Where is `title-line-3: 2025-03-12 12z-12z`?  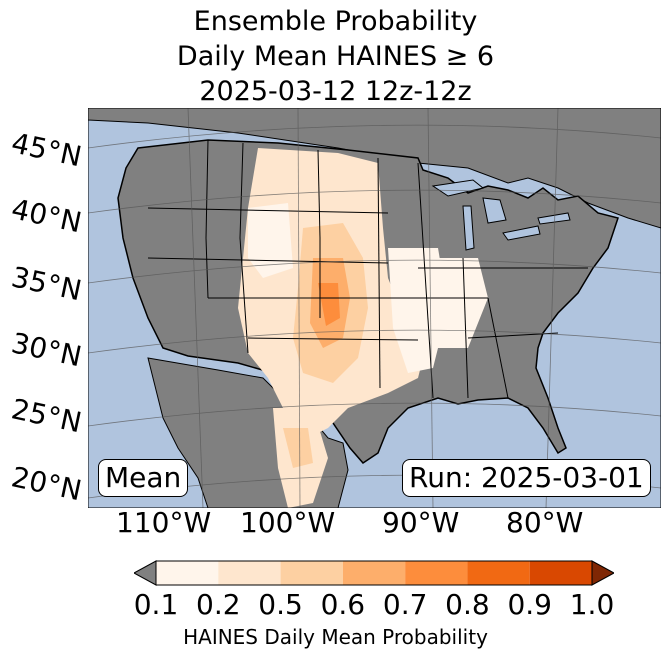 title-line-3: 2025-03-12 12z-12z is located at coordinates (335, 91).